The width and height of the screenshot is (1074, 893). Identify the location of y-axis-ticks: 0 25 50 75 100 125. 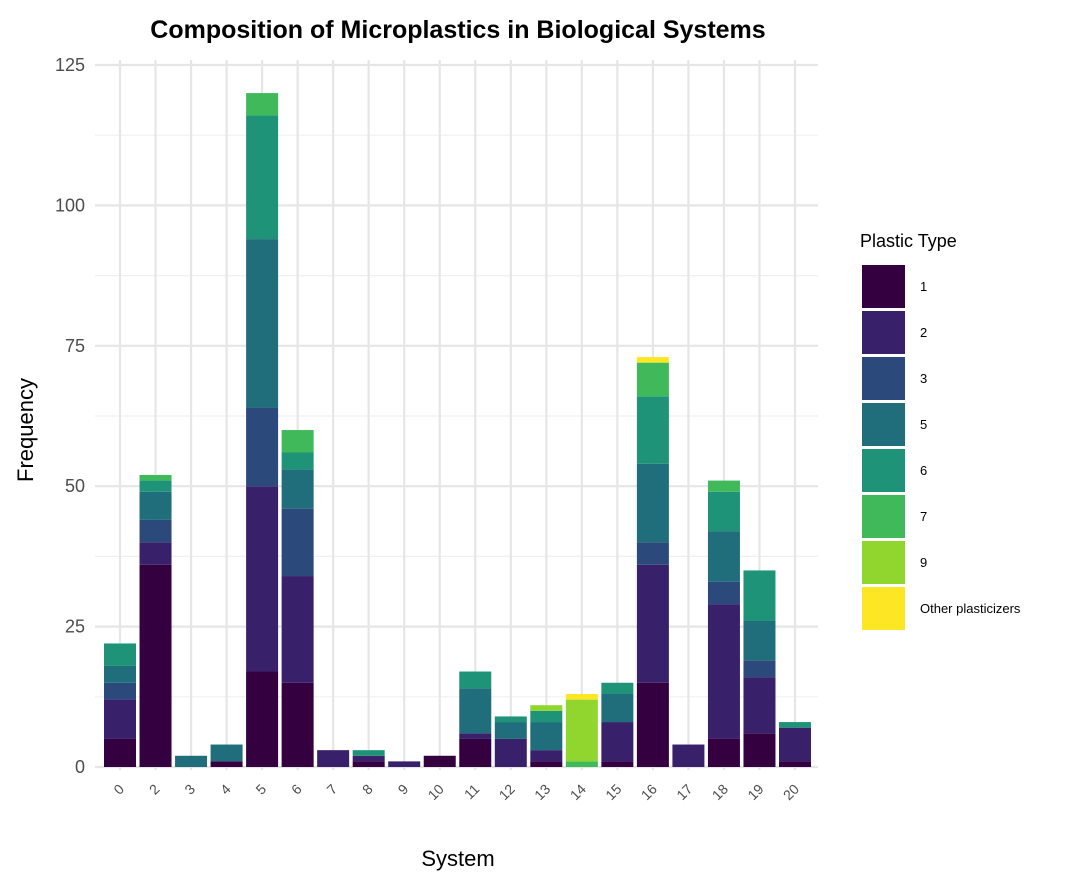
(70, 416).